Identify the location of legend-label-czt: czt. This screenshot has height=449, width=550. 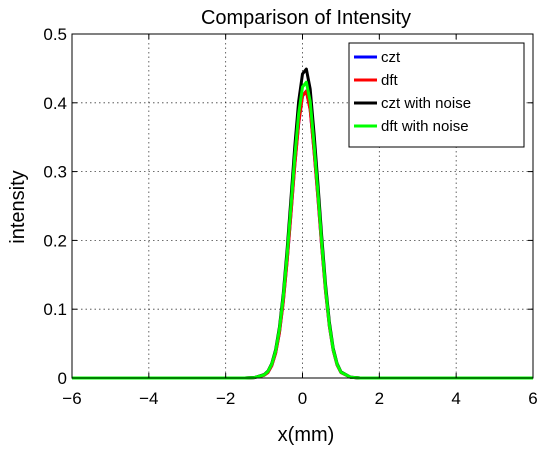
(391, 57).